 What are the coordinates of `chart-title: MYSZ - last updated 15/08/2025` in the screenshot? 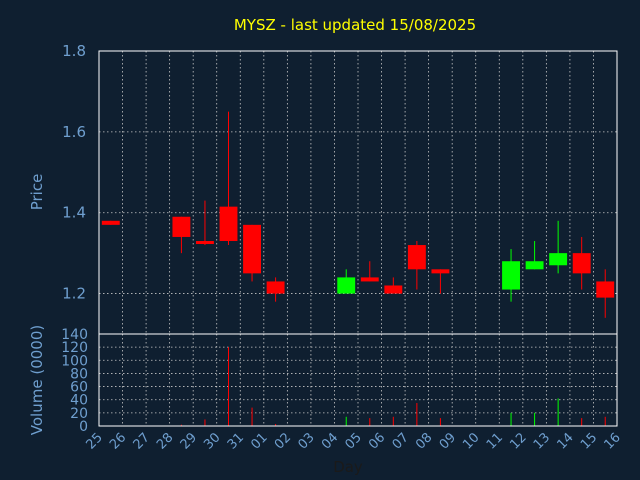 It's located at (355, 25).